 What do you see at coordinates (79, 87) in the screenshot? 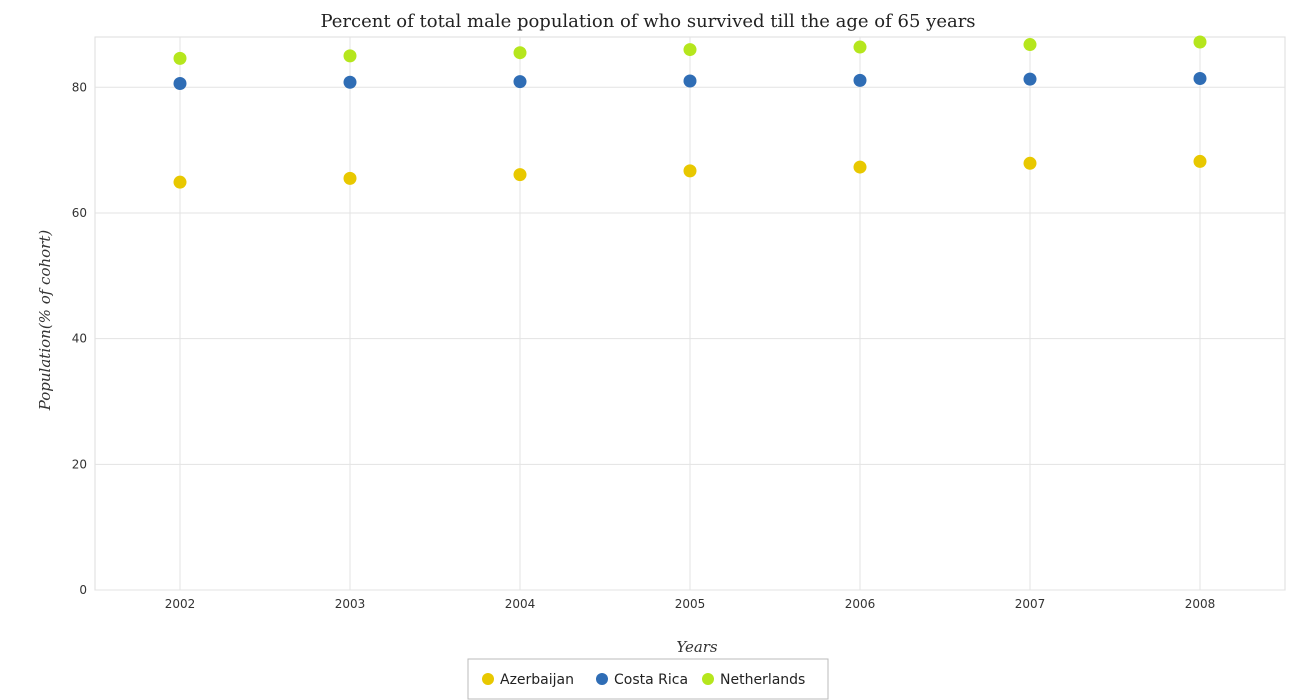
I see `y-tick-label: 80` at bounding box center [79, 87].